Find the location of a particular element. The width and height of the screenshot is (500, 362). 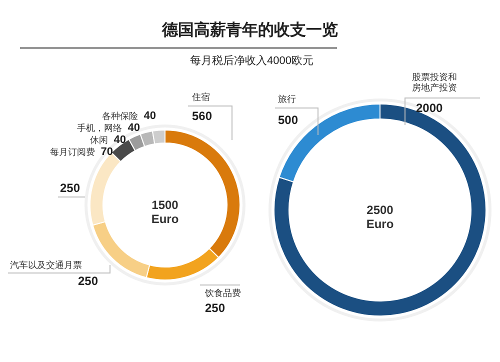

slice-label: 饮食品费 is located at coordinates (222, 293).